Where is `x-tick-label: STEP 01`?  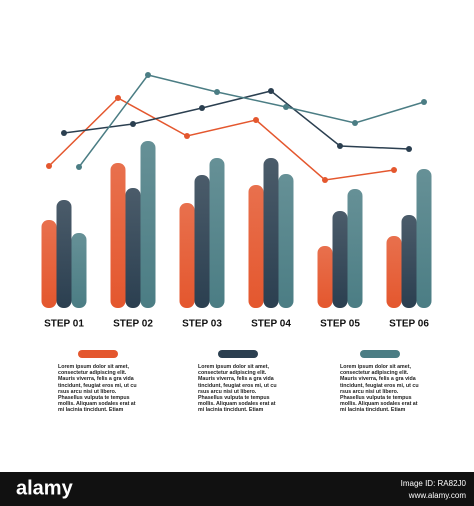
x-tick-label: STEP 01 is located at coordinates (64, 324).